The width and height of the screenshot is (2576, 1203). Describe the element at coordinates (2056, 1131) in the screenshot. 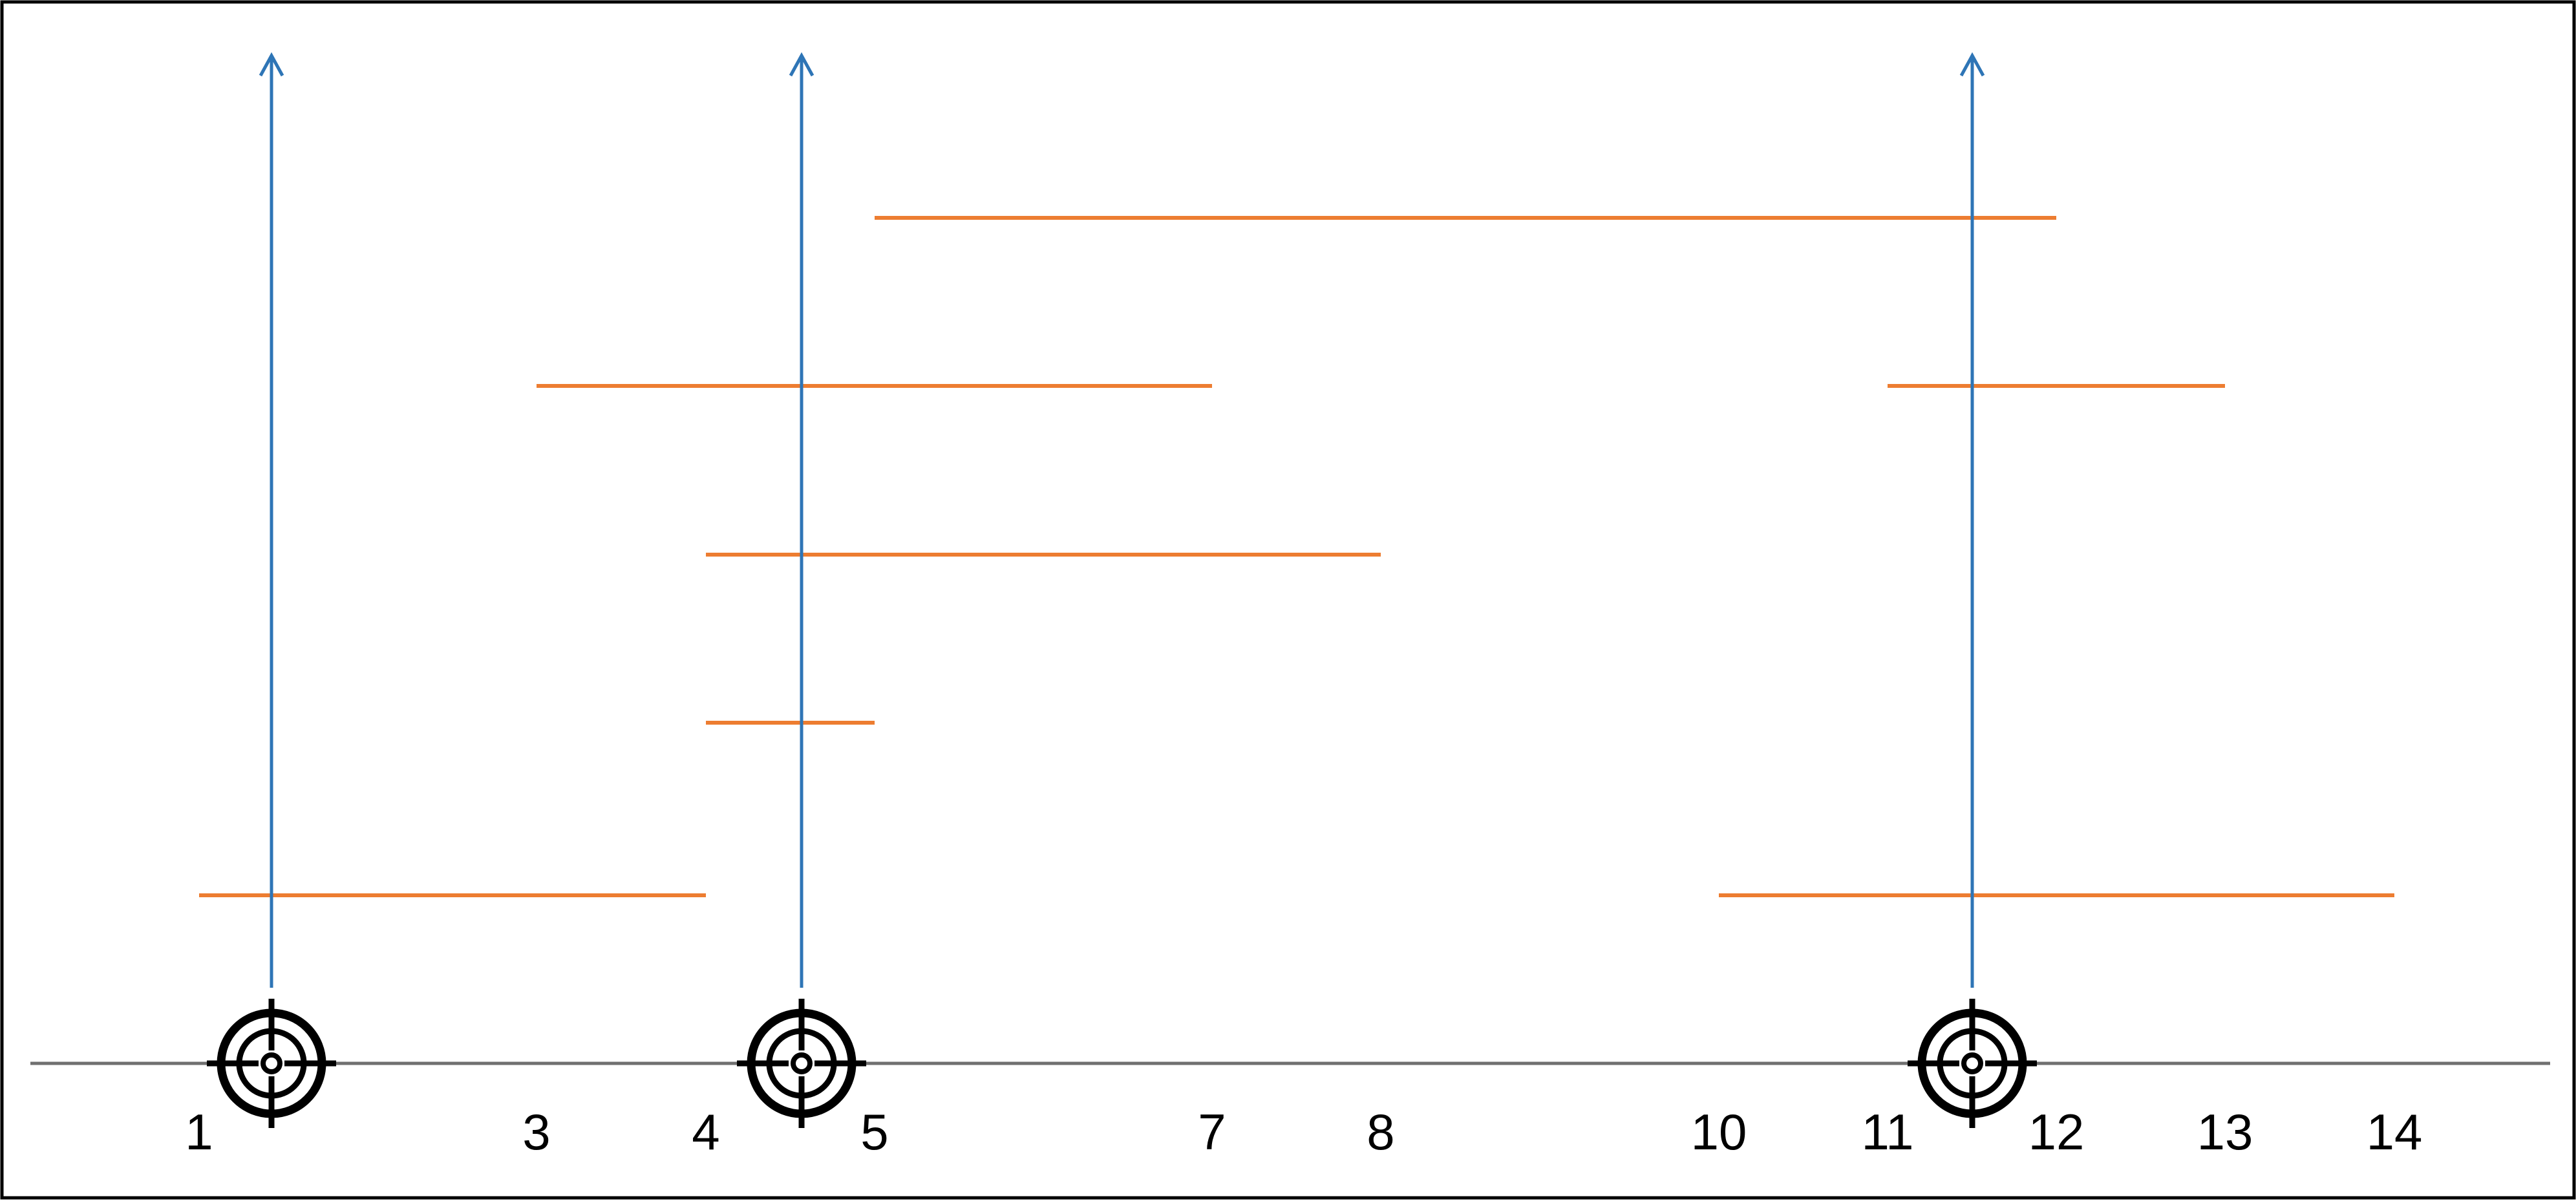

I see `axis-tick-label: 12` at that location.